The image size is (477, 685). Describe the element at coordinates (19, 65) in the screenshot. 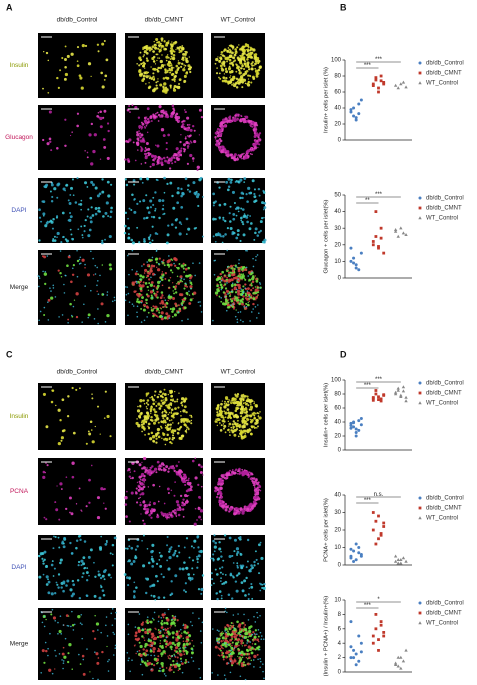

I see `row-label: Insulin` at that location.